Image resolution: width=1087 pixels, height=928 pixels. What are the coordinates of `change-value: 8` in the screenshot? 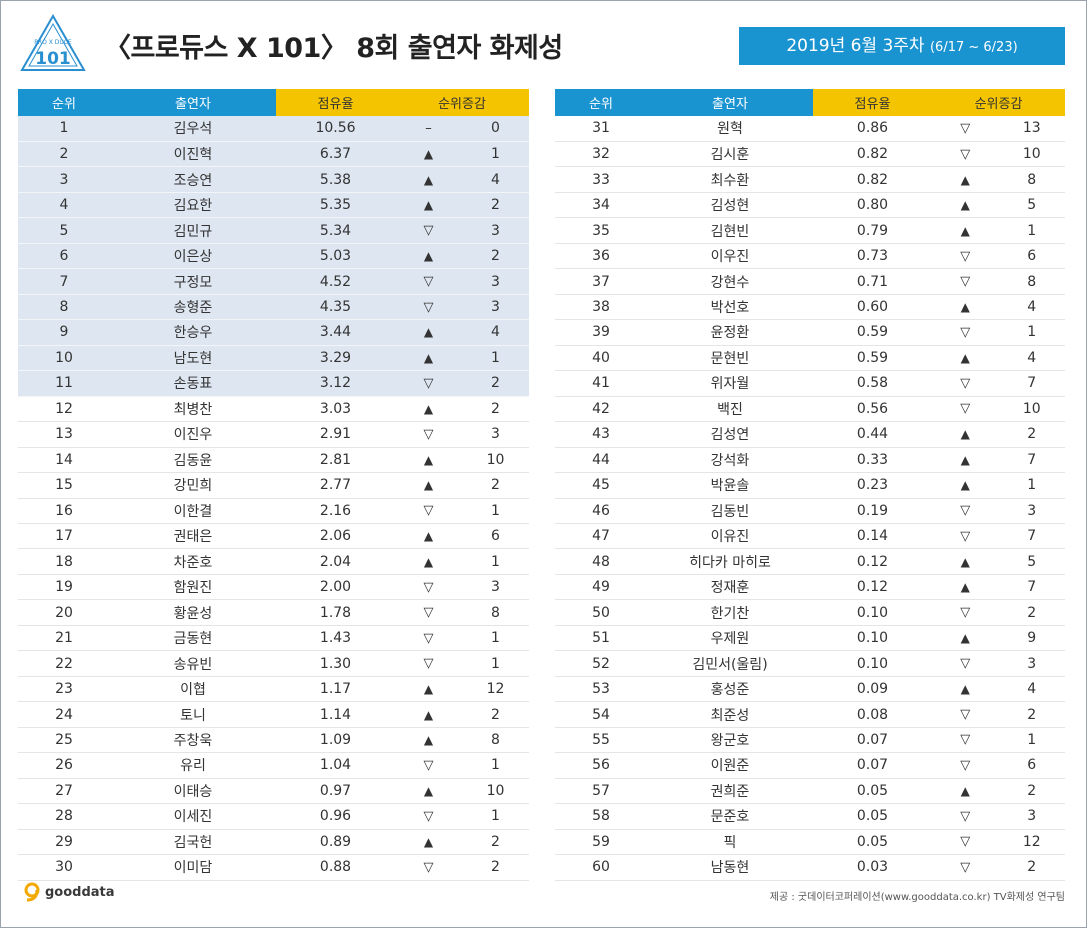 It's located at (495, 739).